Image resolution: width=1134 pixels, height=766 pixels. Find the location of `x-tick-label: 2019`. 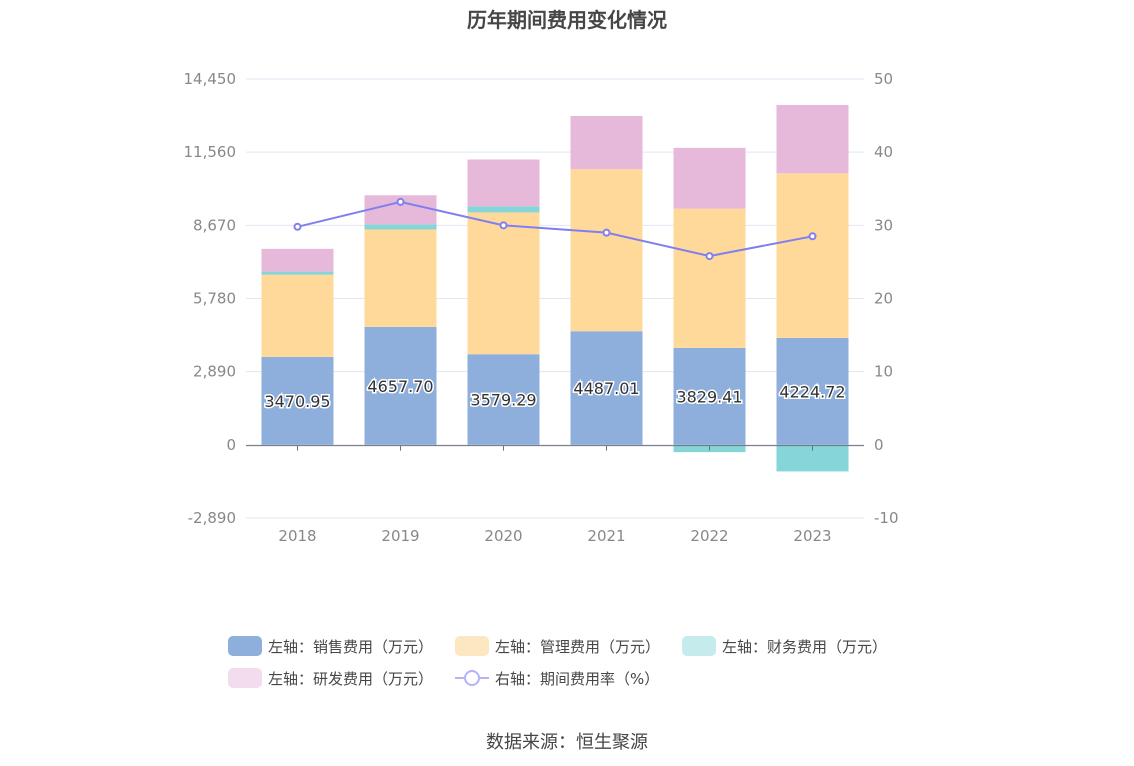

x-tick-label: 2019 is located at coordinates (400, 536).